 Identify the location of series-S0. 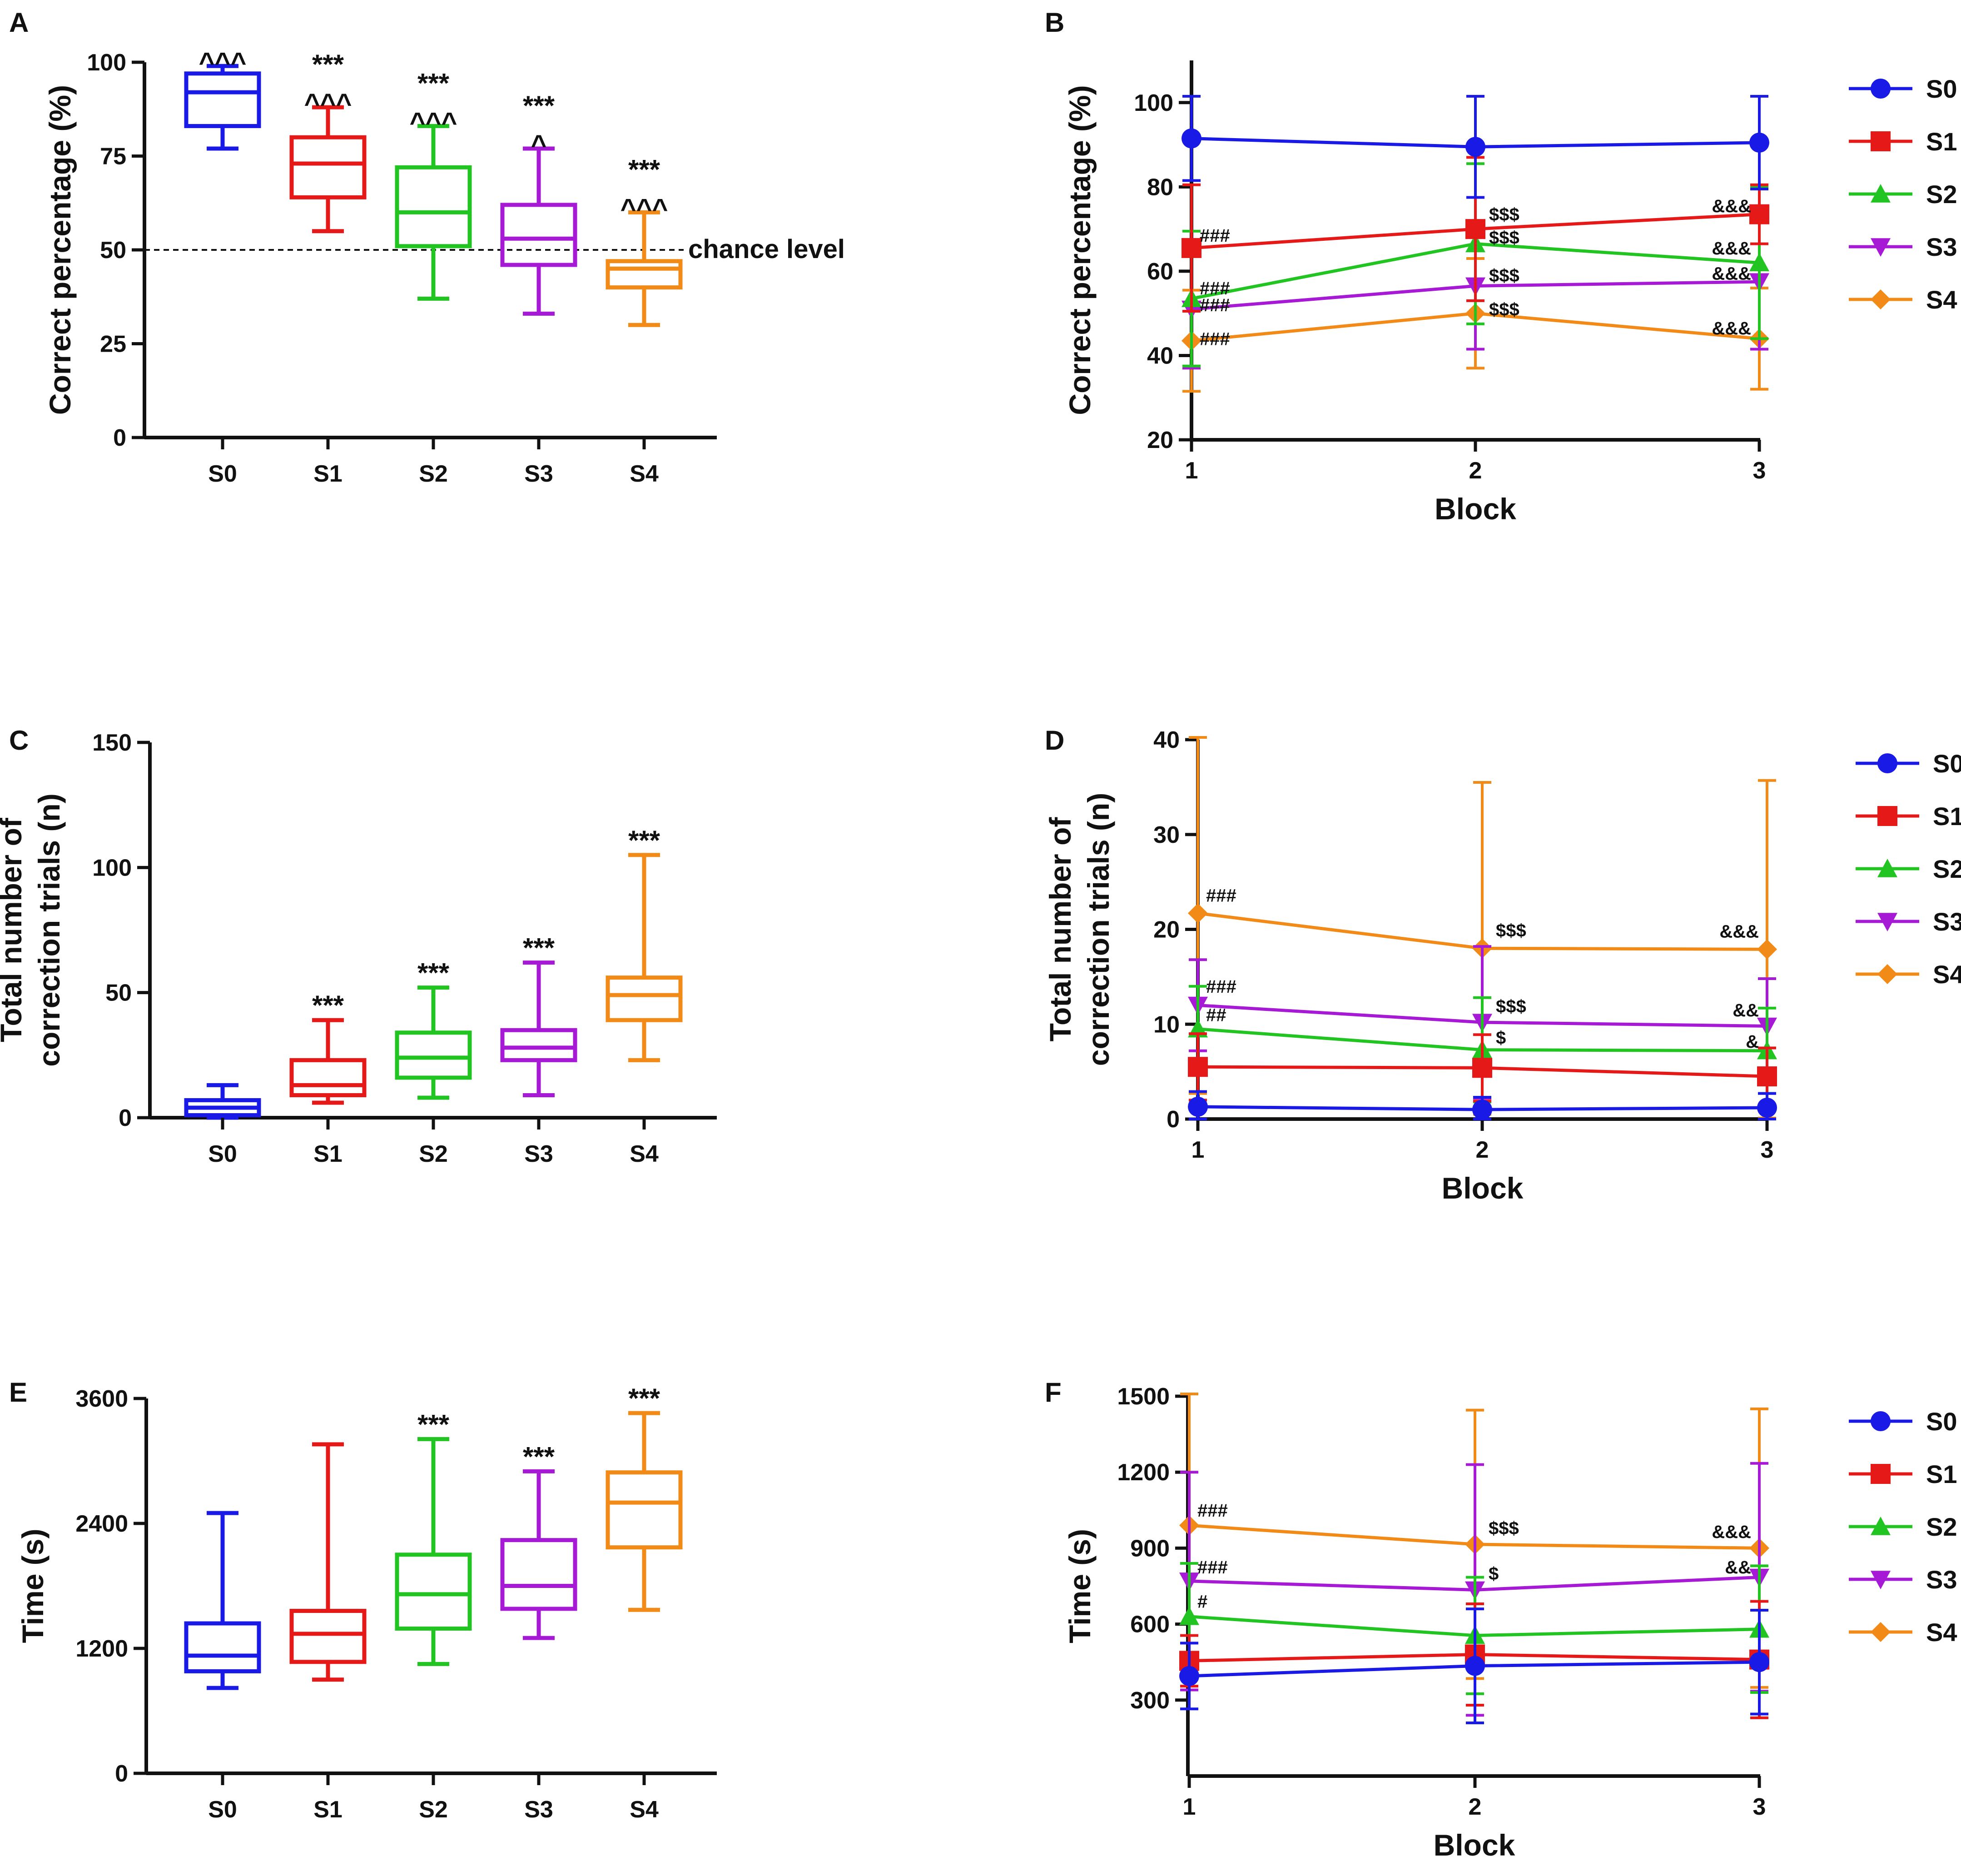
(1474, 1665).